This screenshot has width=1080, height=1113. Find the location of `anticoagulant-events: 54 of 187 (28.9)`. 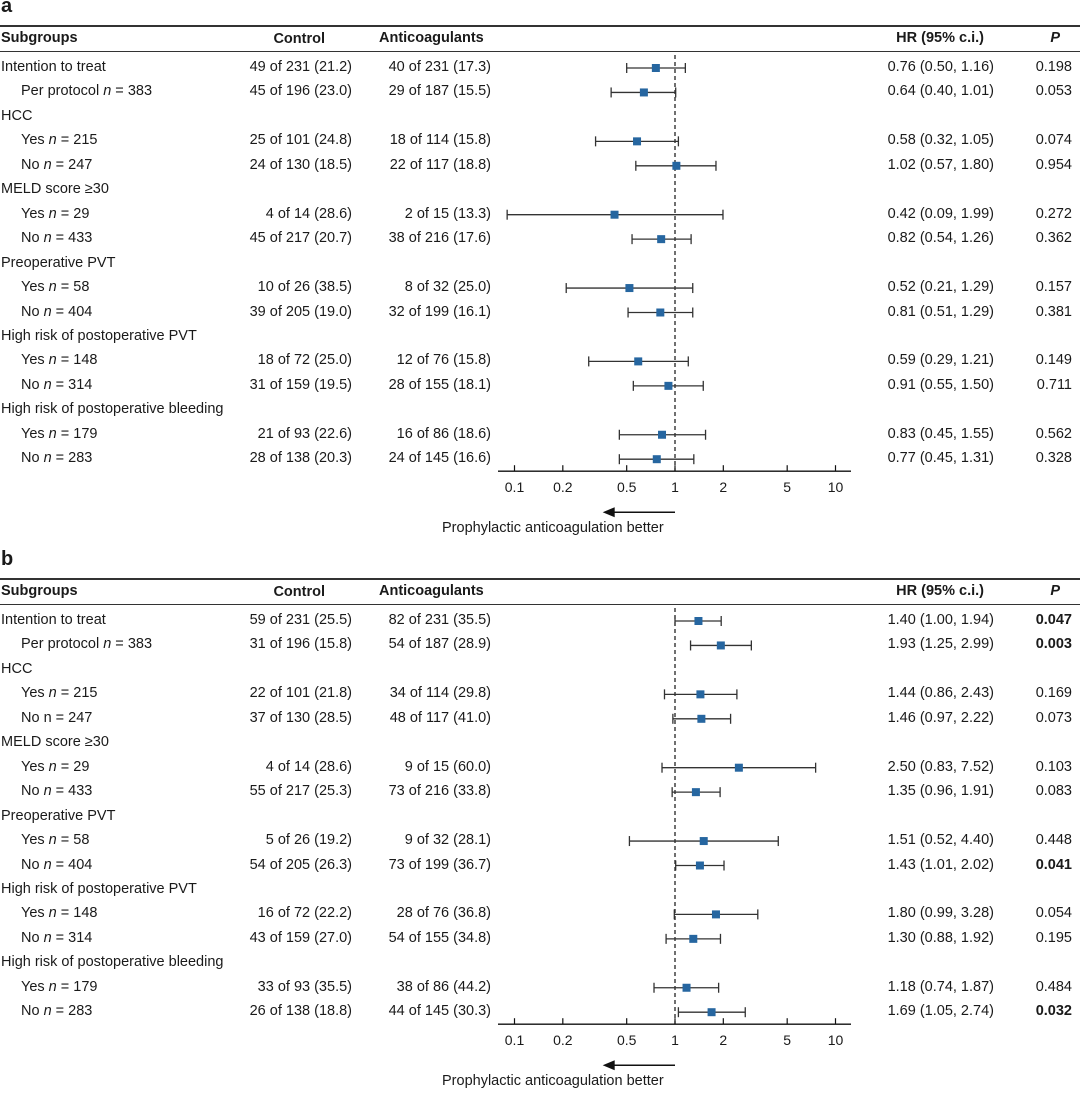

anticoagulant-events: 54 of 187 (28.9) is located at coordinates (439, 644).